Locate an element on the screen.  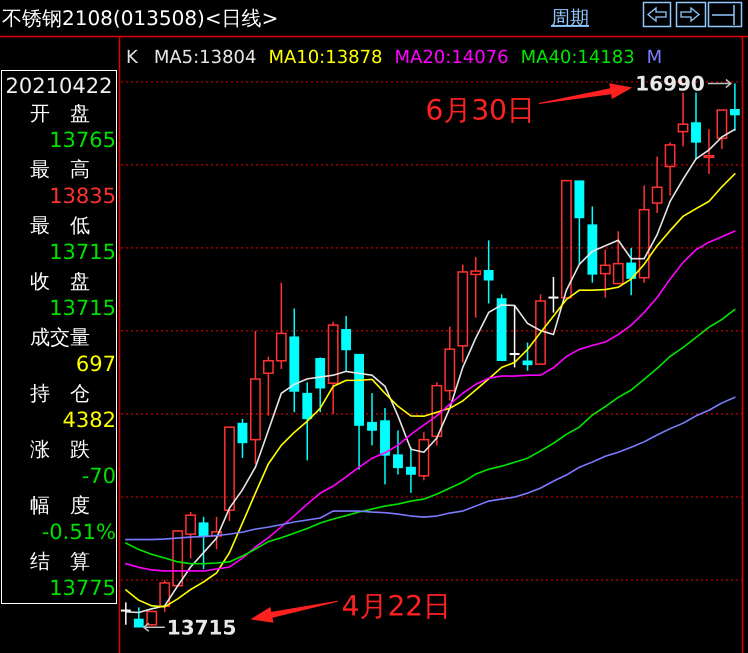
category-label: 开盘 is located at coordinates (70, 113).